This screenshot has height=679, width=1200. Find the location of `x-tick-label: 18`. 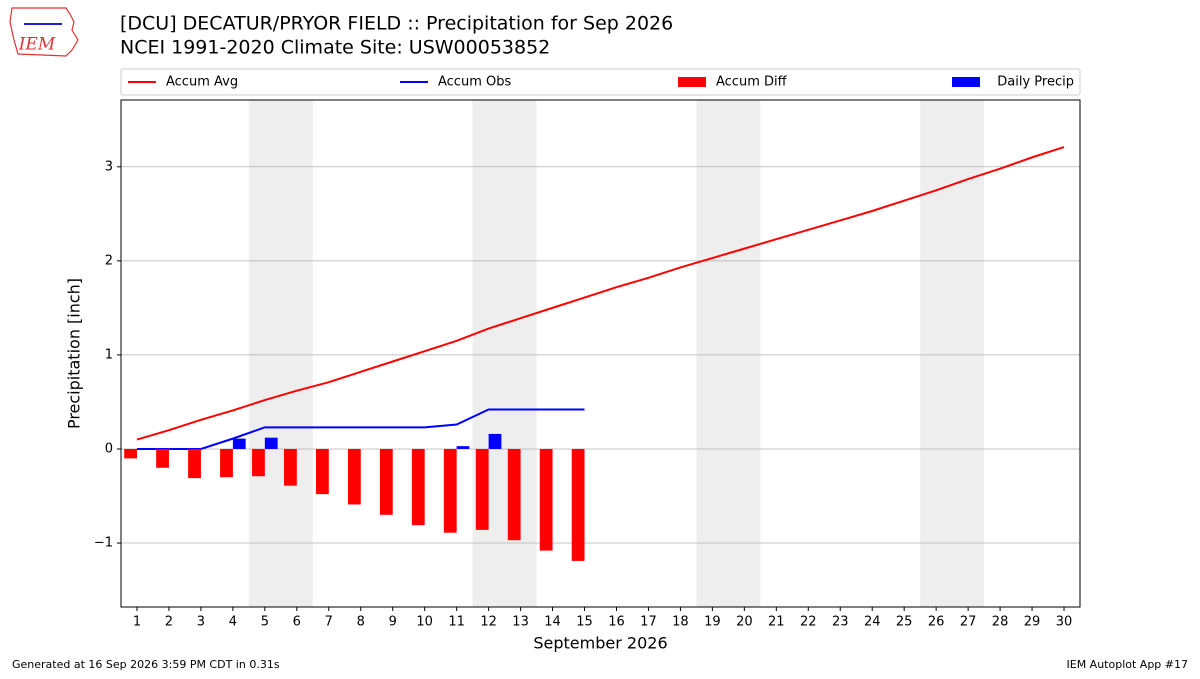

x-tick-label: 18 is located at coordinates (680, 622).